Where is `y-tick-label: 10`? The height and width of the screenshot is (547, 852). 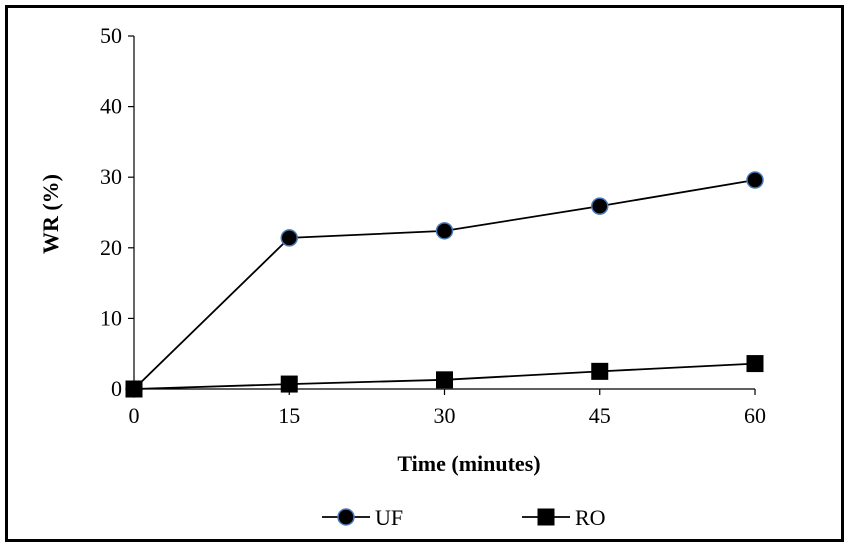 y-tick-label: 10 is located at coordinates (111, 317).